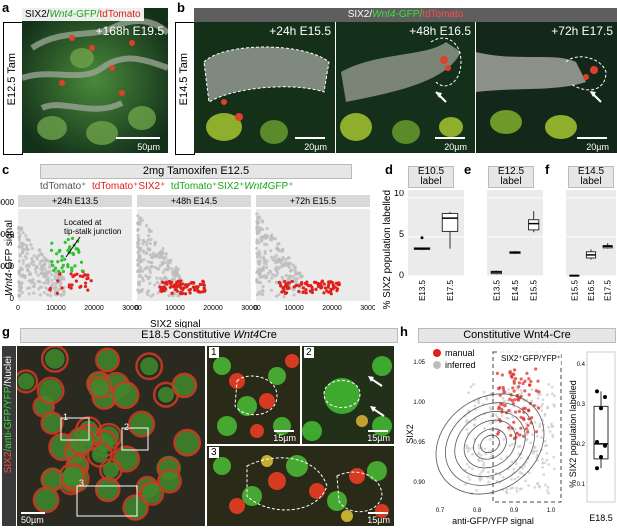 This screenshot has height=529, width=617. I want to click on h-ytick-2: 1.00, so click(419, 403).